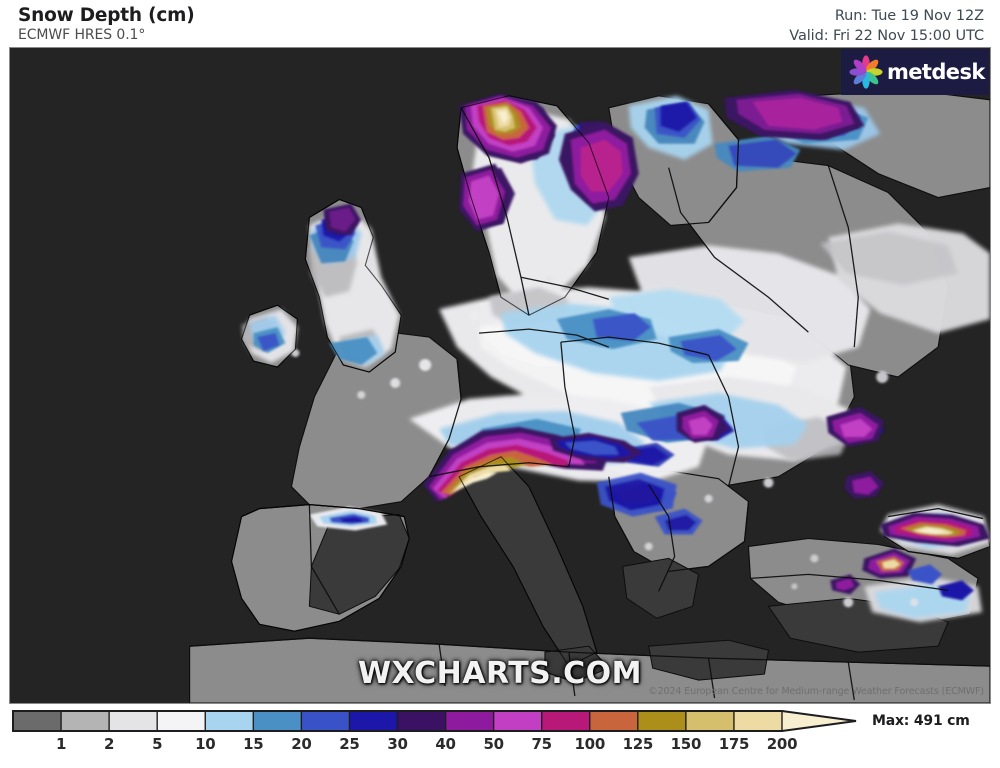  I want to click on tick-label: 20, so click(301, 744).